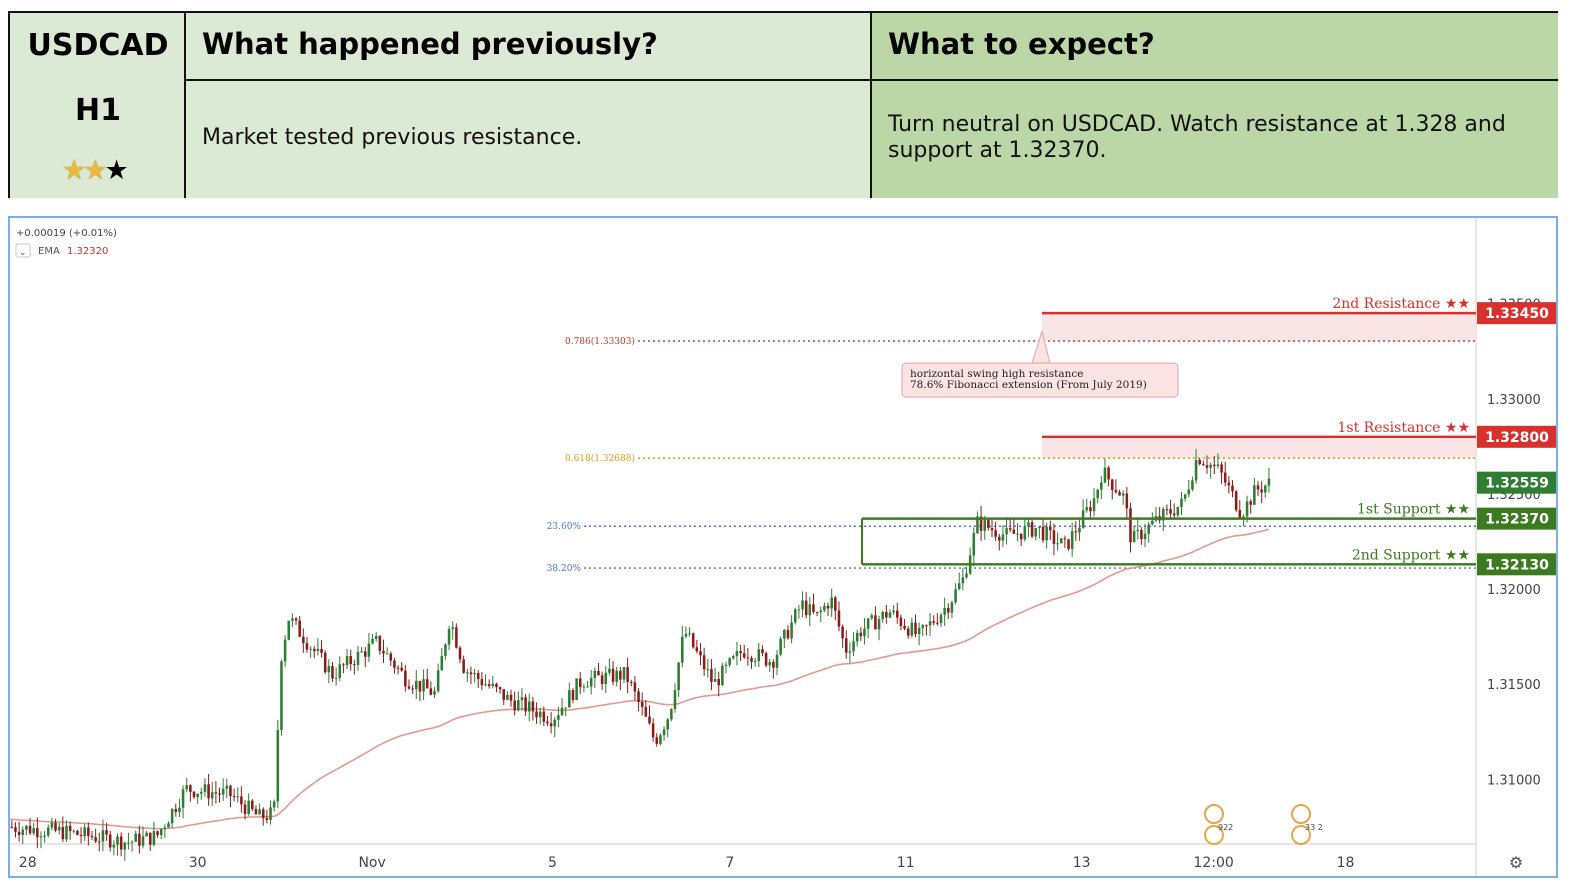 This screenshot has height=894, width=1578. I want to click on level-label: 2nd Resistance ★★, so click(1401, 304).